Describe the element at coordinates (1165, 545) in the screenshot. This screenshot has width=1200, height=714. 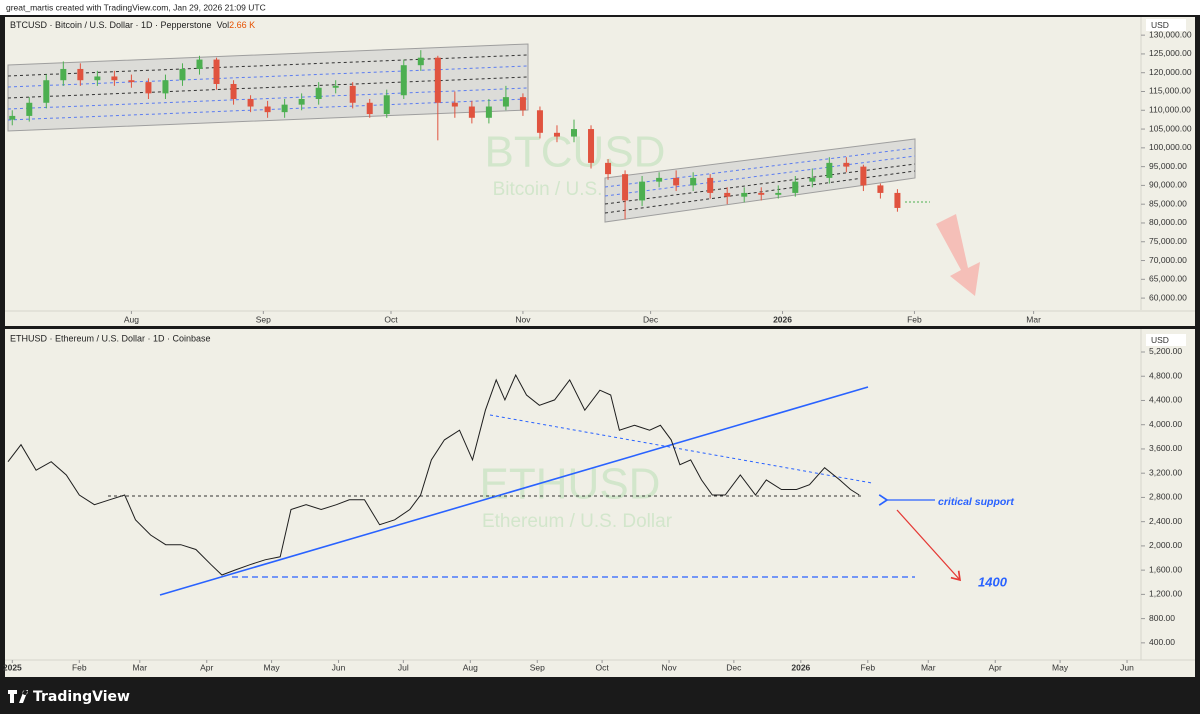
I see `y-tick-label: 2,000.00` at that location.